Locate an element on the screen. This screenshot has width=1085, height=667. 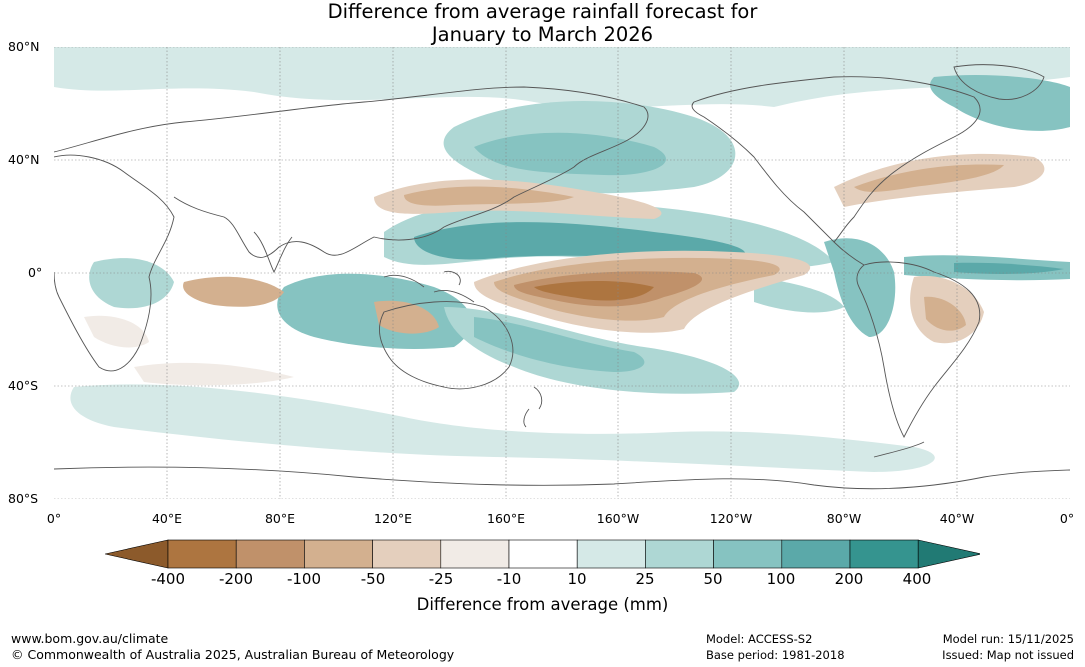
lat-label-40n: 40°N is located at coordinates (24, 159).